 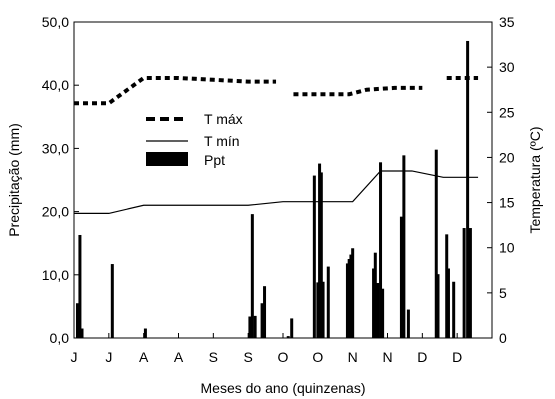 I want to click on y-left-tick-label: 50,0, so click(x=55, y=22).